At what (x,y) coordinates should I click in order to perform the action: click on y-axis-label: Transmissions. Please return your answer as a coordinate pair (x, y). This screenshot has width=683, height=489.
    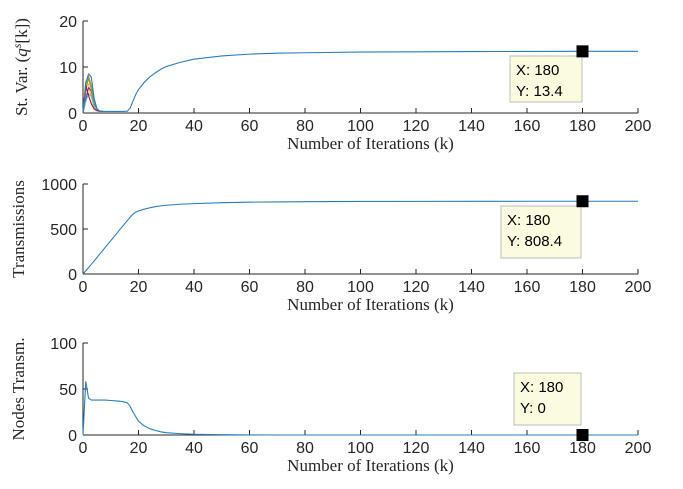
    Looking at the image, I should click on (18, 229).